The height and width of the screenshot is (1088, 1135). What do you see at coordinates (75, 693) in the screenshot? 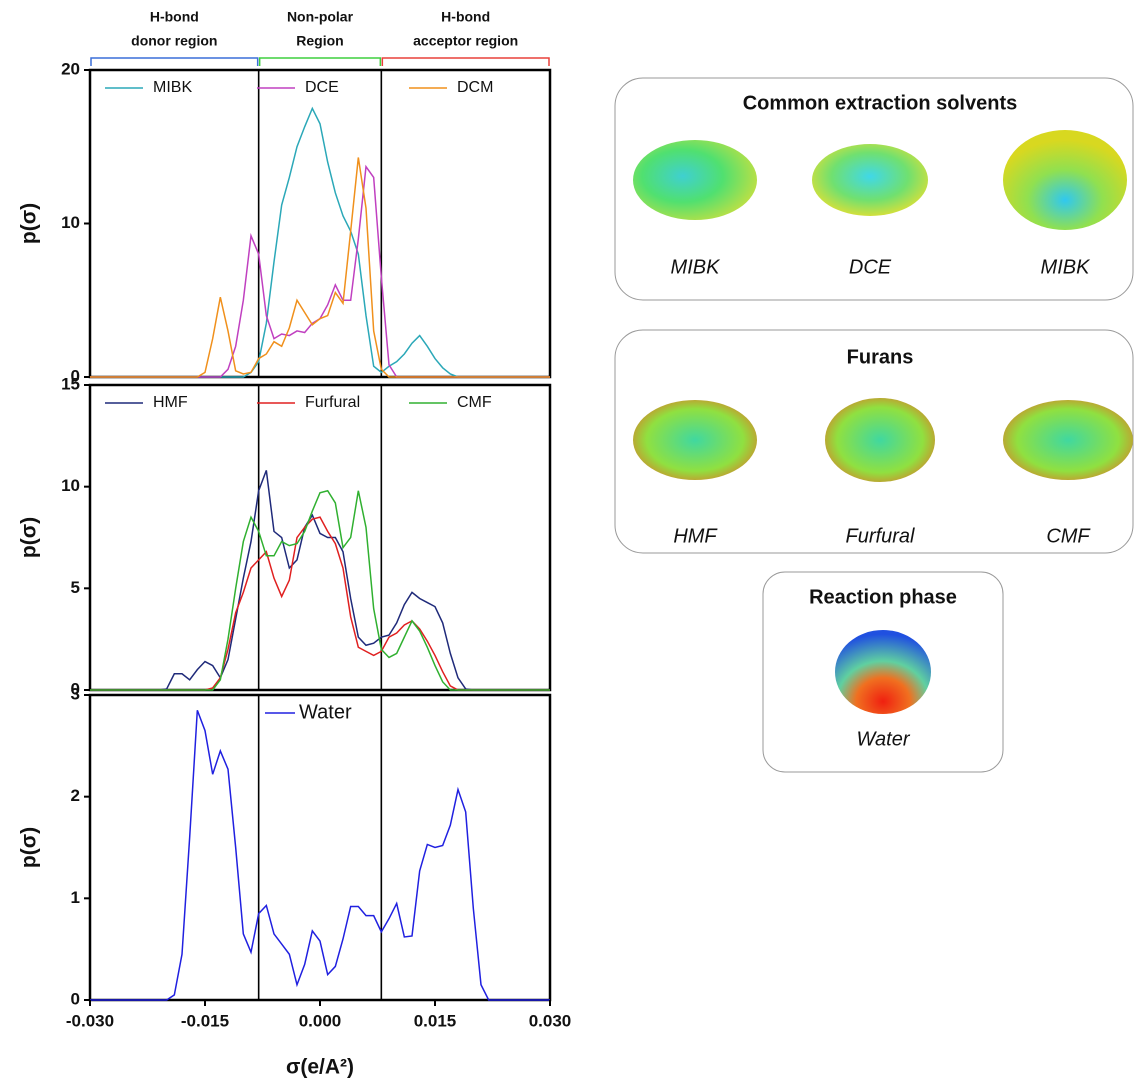
I see `y-tick-label: 3` at bounding box center [75, 693].